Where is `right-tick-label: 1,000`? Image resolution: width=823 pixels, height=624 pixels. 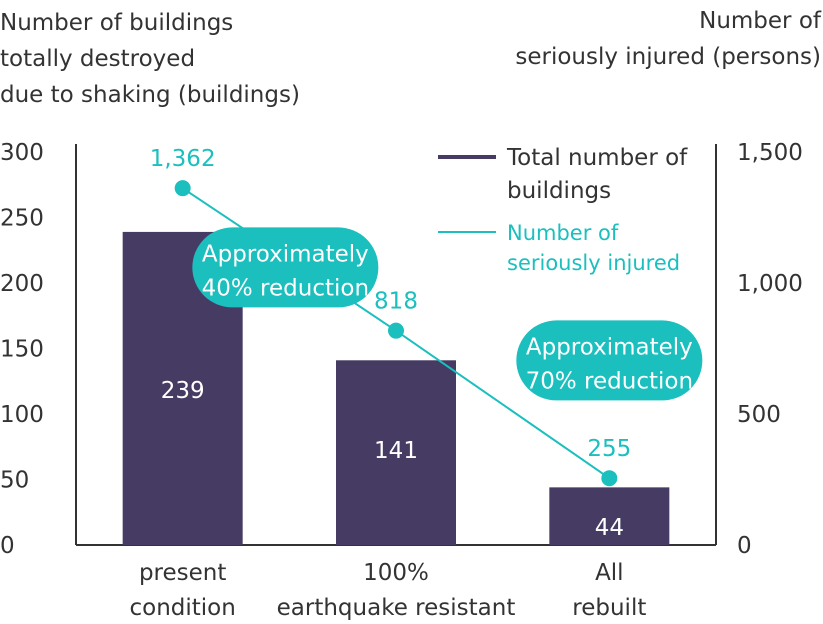 right-tick-label: 1,000 is located at coordinates (770, 284).